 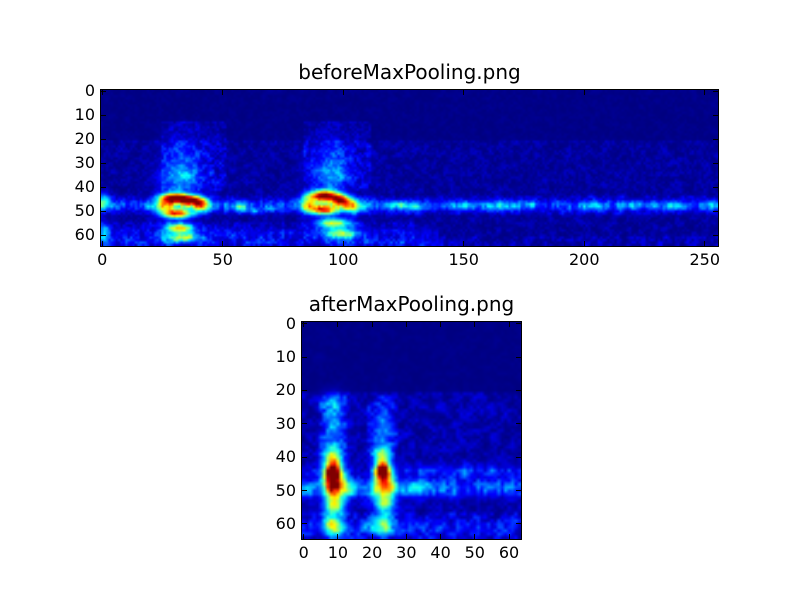 I want to click on x-tick-label: 40, so click(x=440, y=552).